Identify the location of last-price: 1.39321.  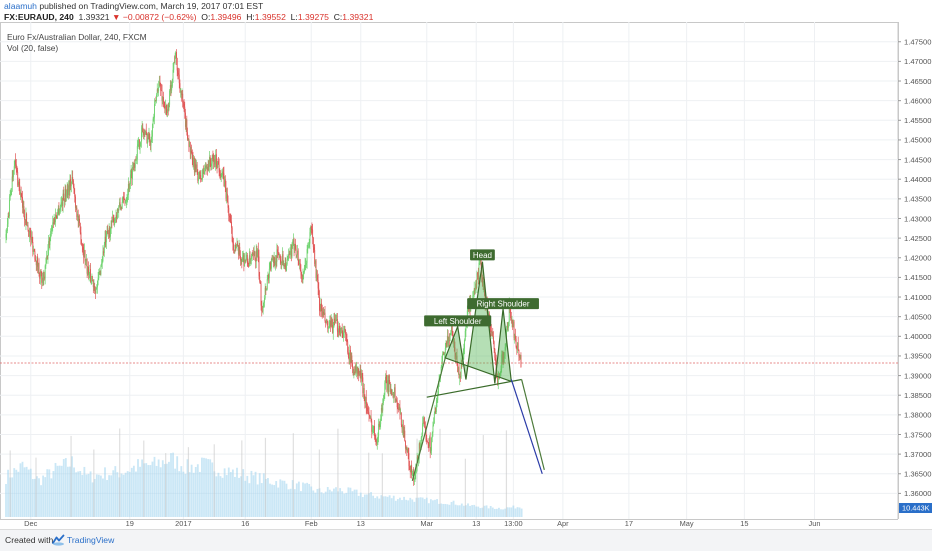
(94, 17).